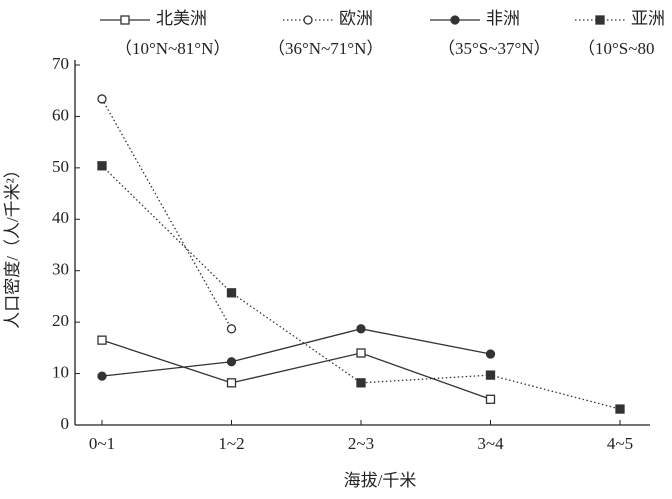  Describe the element at coordinates (380, 480) in the screenshot. I see `x-axis-label: 海拔/千米` at that location.